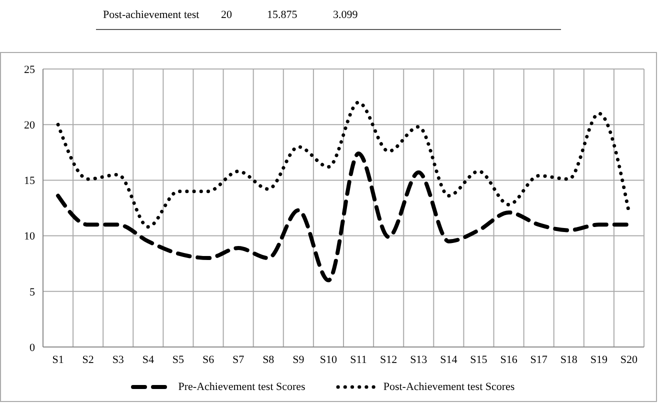 The image size is (663, 407). What do you see at coordinates (88, 360) in the screenshot?
I see `x-tick-label: S2` at bounding box center [88, 360].